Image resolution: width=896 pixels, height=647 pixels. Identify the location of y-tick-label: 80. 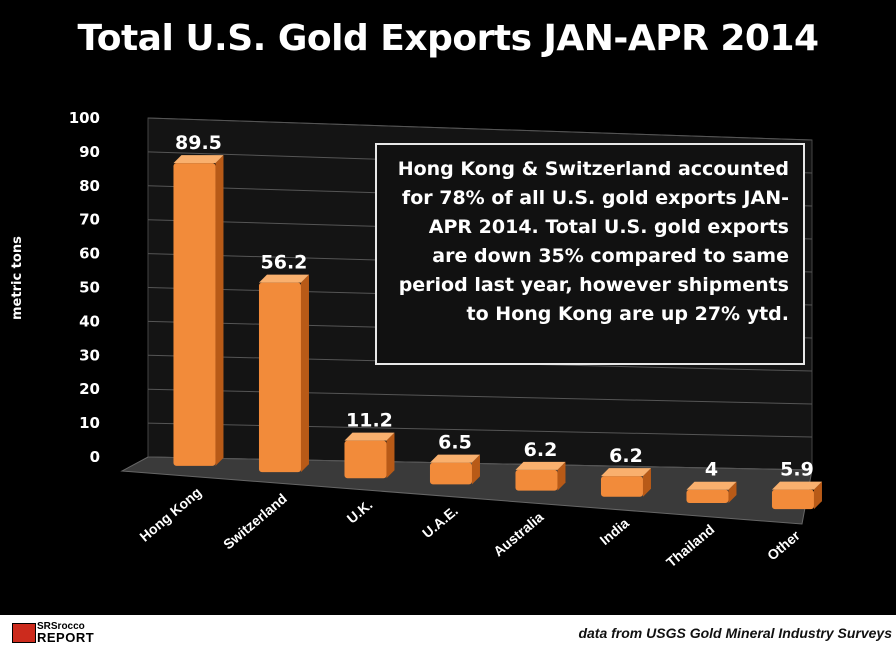
(89, 186).